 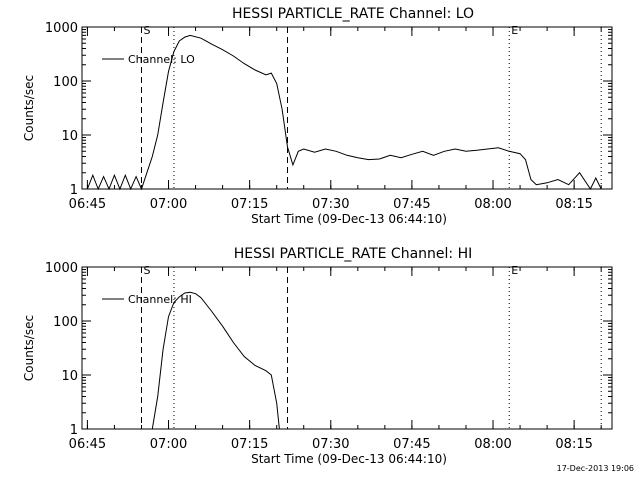 What do you see at coordinates (215, 360) in the screenshot?
I see `series-line` at bounding box center [215, 360].